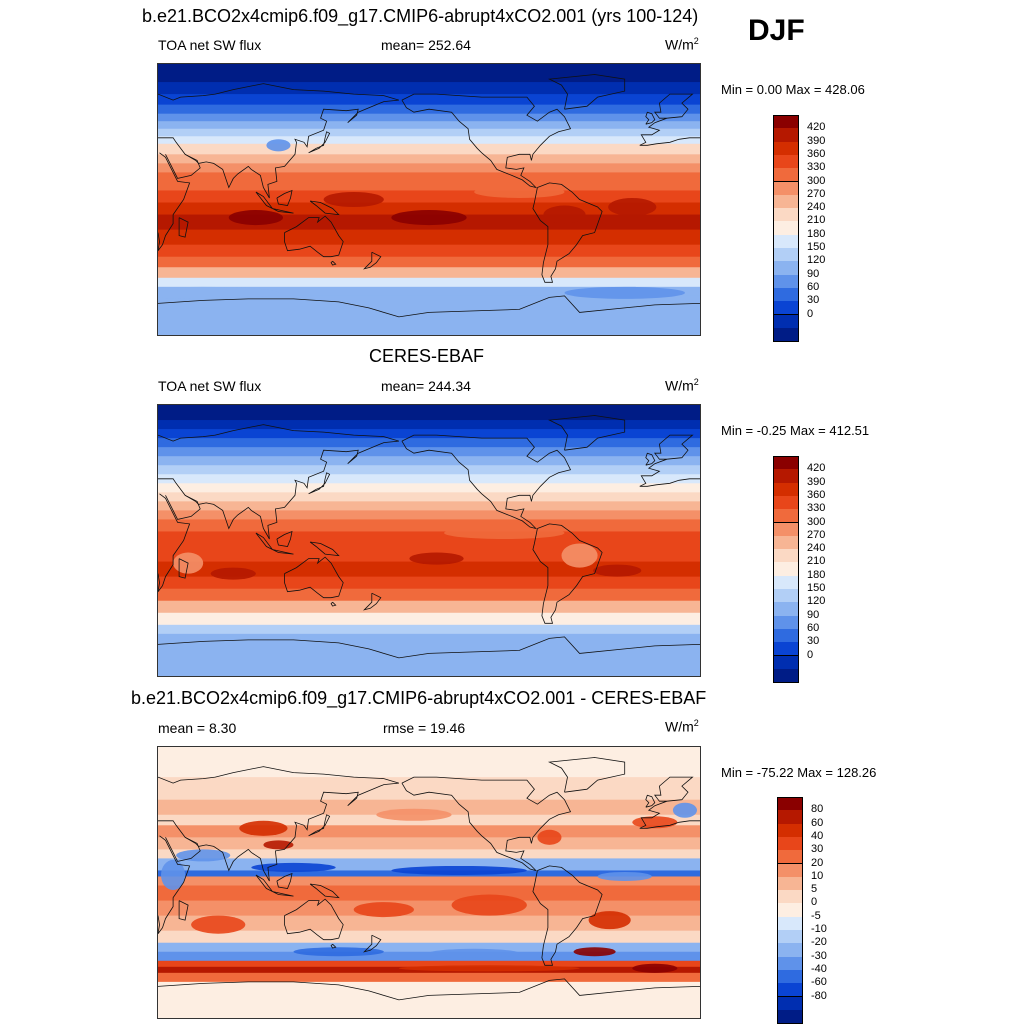 The image size is (1024, 1024). I want to click on panel1-map, so click(429, 199).